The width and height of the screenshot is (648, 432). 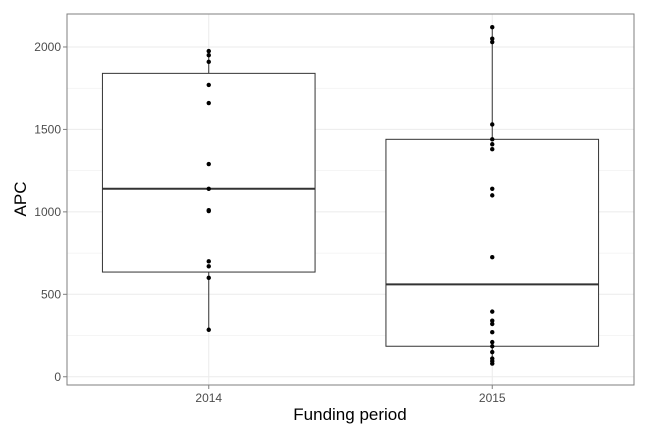 I want to click on x-axis-title: Funding period, so click(x=349, y=414).